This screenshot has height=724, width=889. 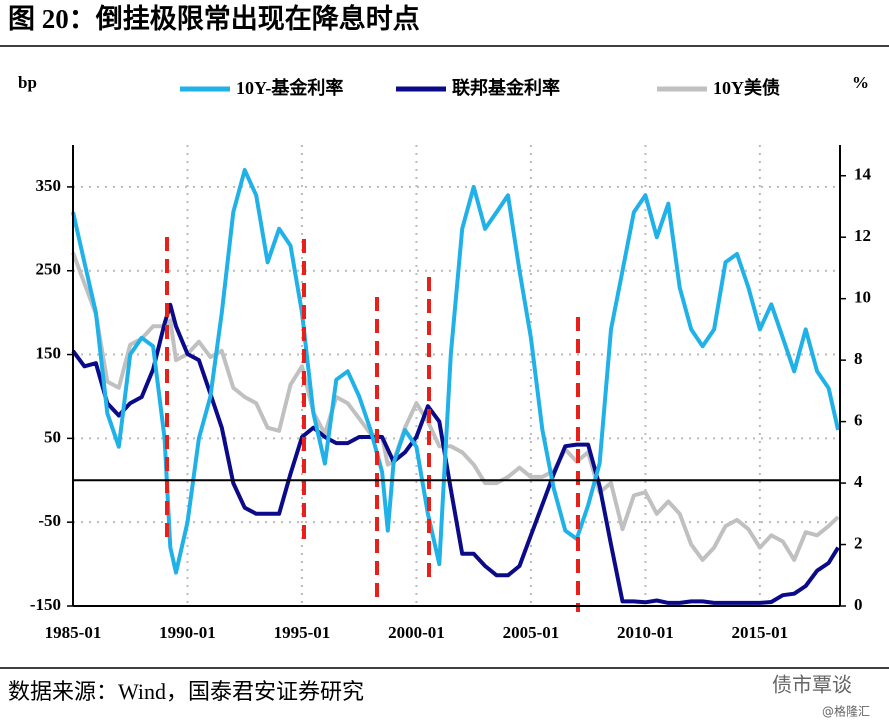 What do you see at coordinates (52, 436) in the screenshot?
I see `y-tick-label: 50` at bounding box center [52, 436].